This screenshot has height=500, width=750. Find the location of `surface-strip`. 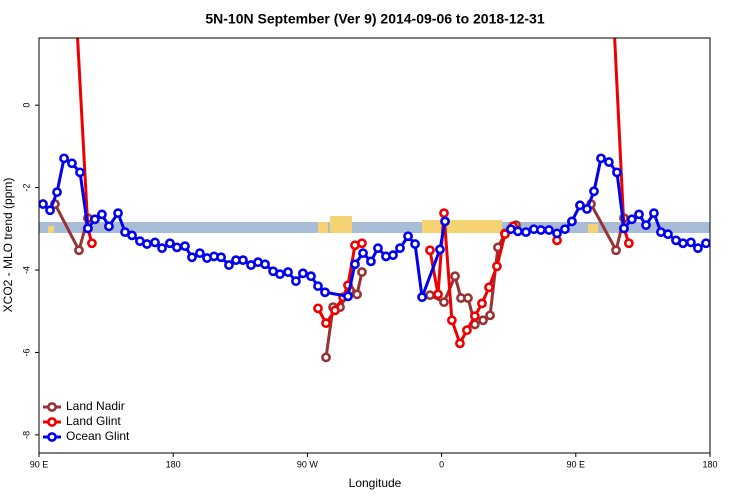

surface-strip is located at coordinates (374, 224).